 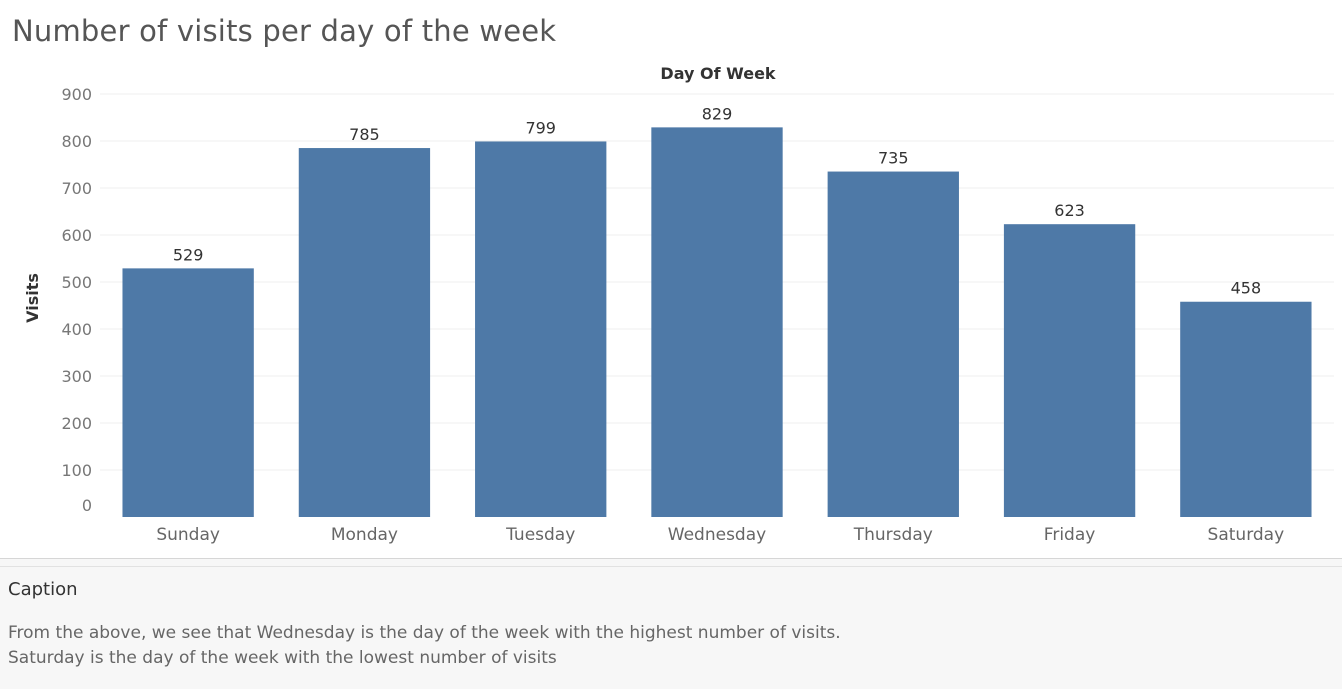 I want to click on data-label: 623, so click(x=1069, y=210).